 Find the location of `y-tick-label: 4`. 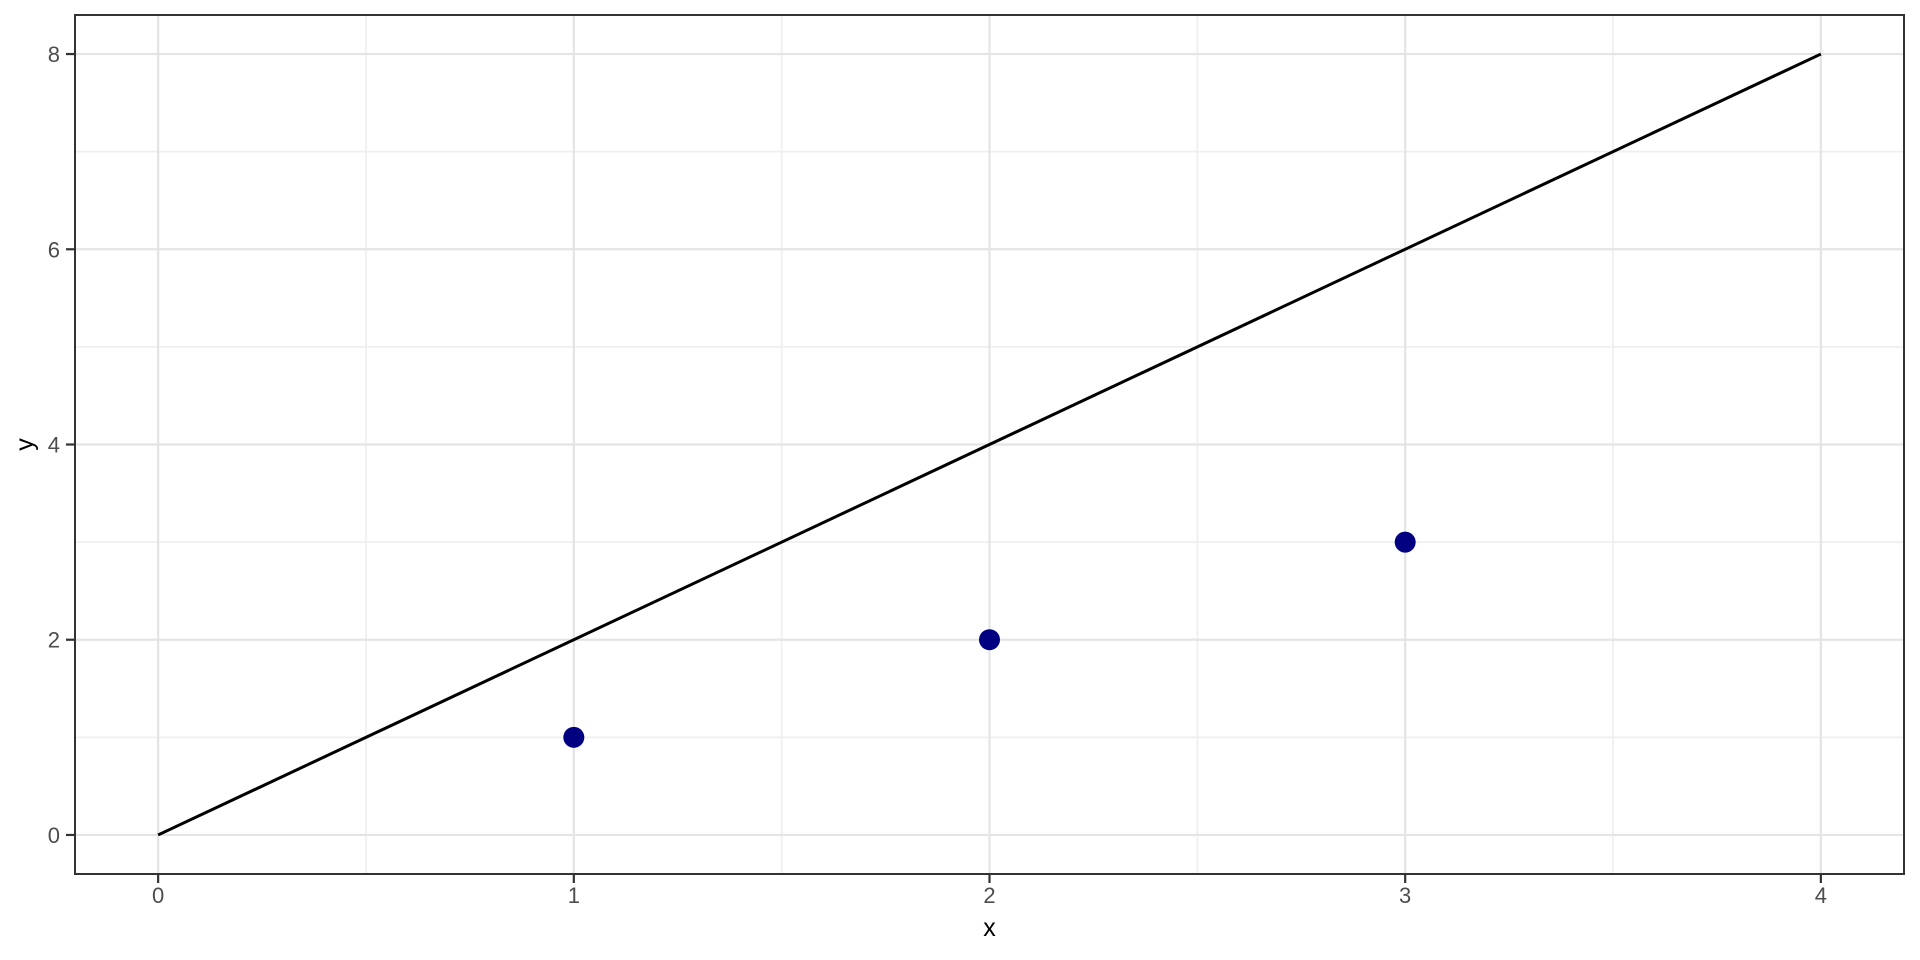

y-tick-label: 4 is located at coordinates (54, 445).